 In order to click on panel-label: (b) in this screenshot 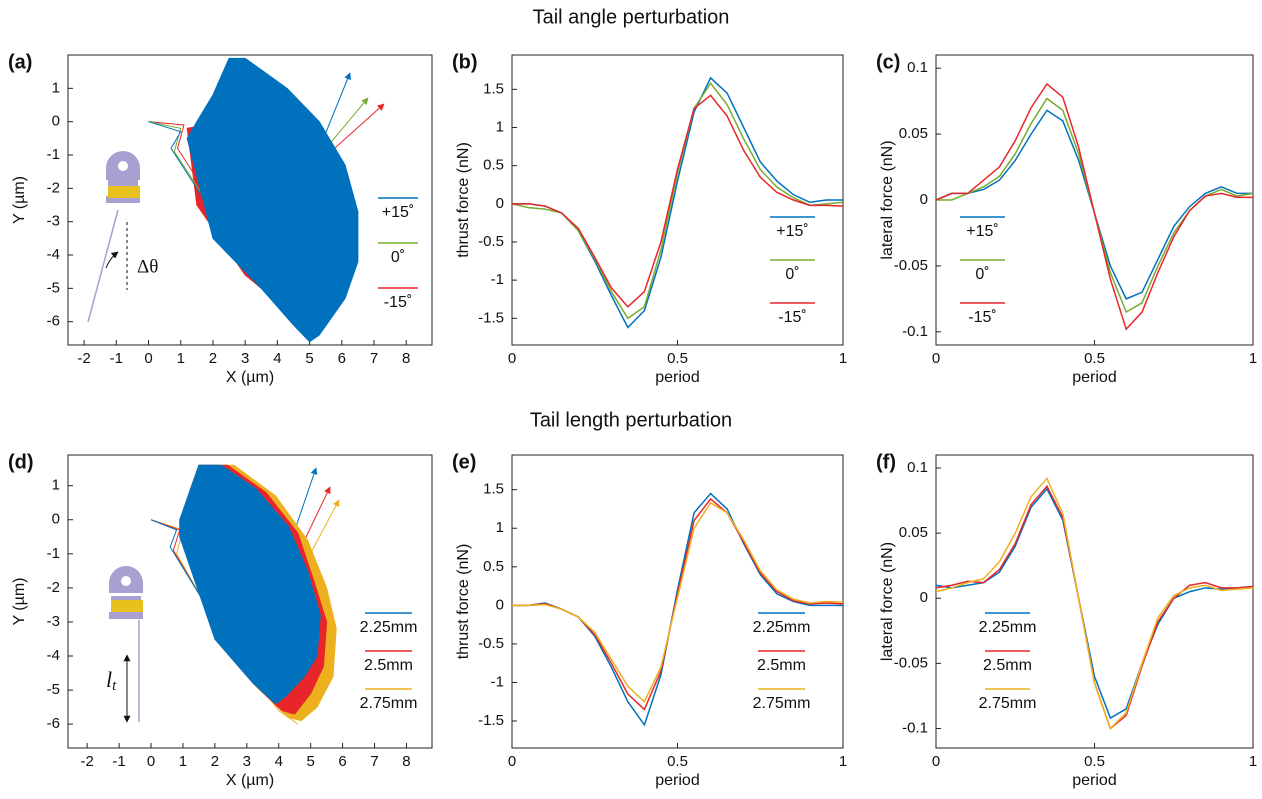, I will do `click(465, 62)`.